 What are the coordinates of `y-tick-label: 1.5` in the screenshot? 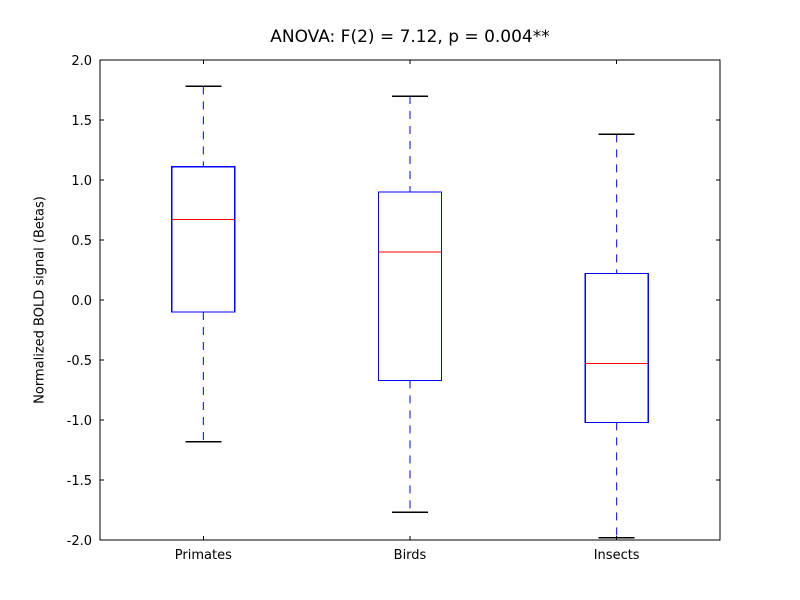 It's located at (81, 121).